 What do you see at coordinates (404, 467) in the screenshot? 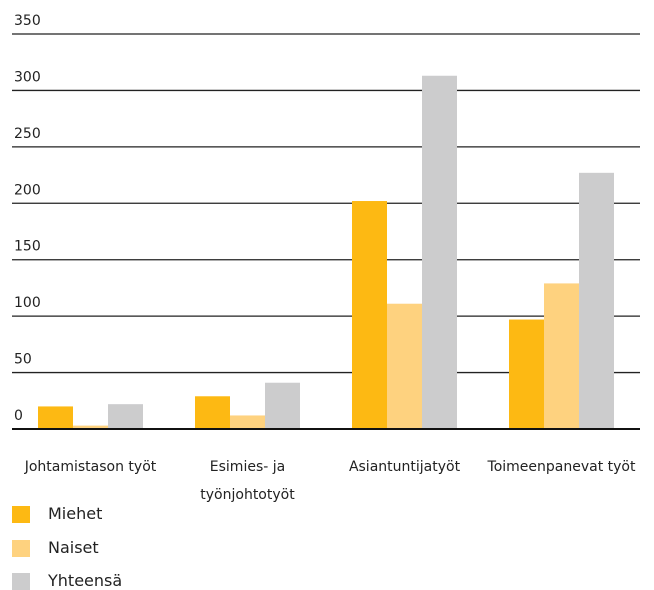
I see `x-tick-label: Asiantuntijatyöt` at bounding box center [404, 467].